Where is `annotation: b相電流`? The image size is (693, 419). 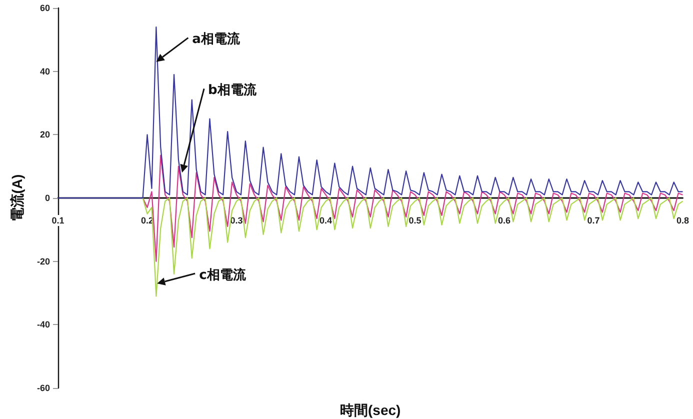 annotation: b相電流 is located at coordinates (232, 90).